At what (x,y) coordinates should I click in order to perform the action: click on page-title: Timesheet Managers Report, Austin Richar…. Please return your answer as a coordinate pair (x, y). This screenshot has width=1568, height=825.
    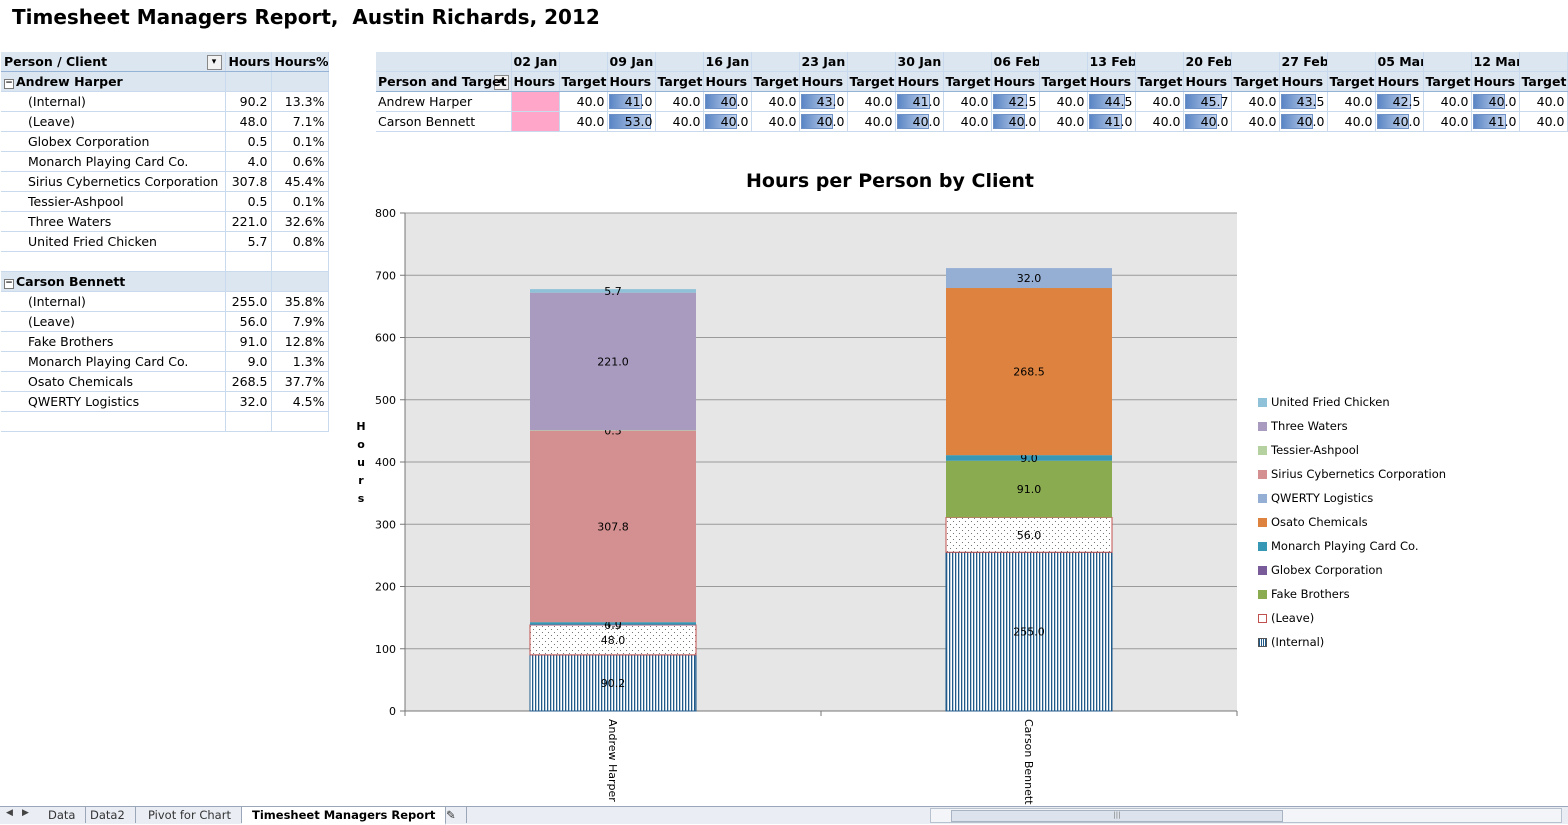
    Looking at the image, I should click on (306, 17).